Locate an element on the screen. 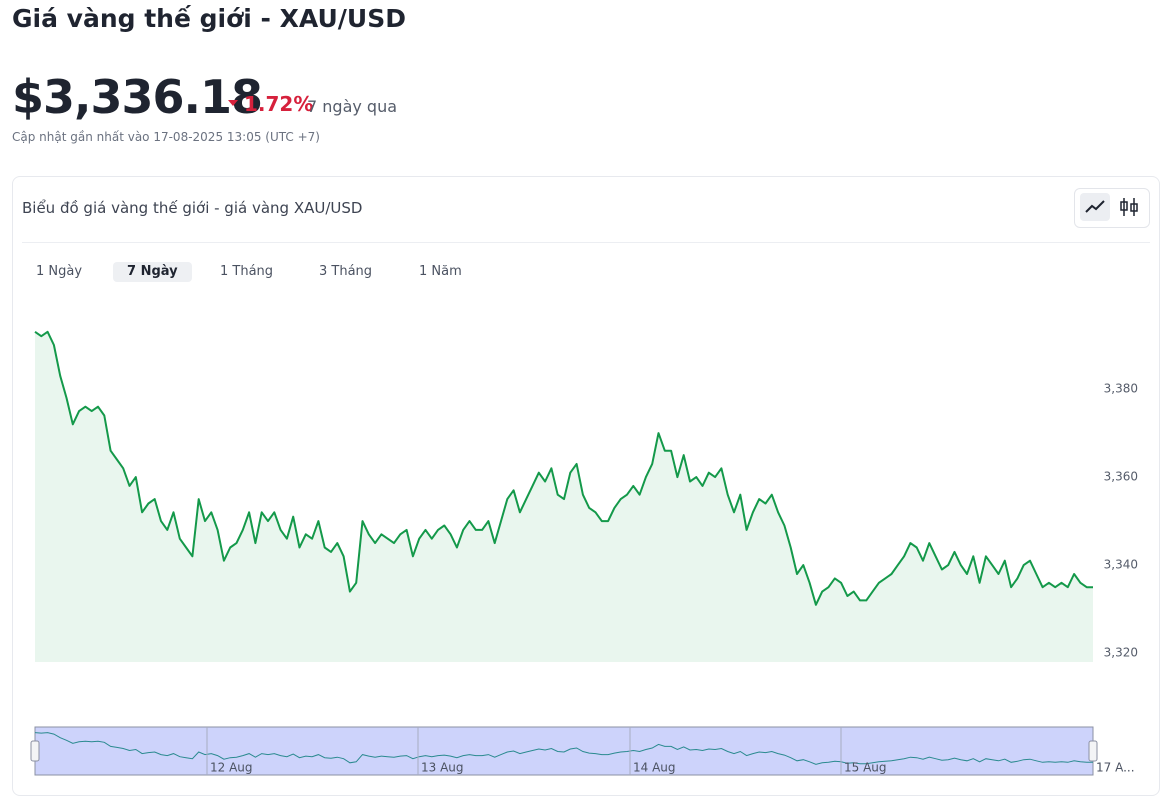  separator is located at coordinates (586, 242).